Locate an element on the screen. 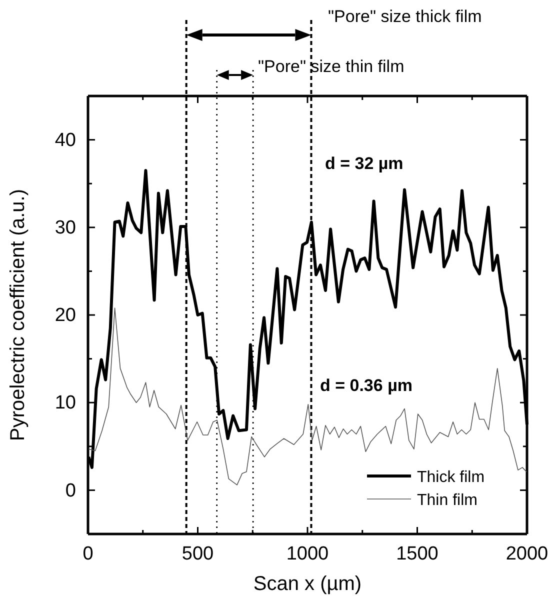  y-tick-label: 0 is located at coordinates (70, 491).